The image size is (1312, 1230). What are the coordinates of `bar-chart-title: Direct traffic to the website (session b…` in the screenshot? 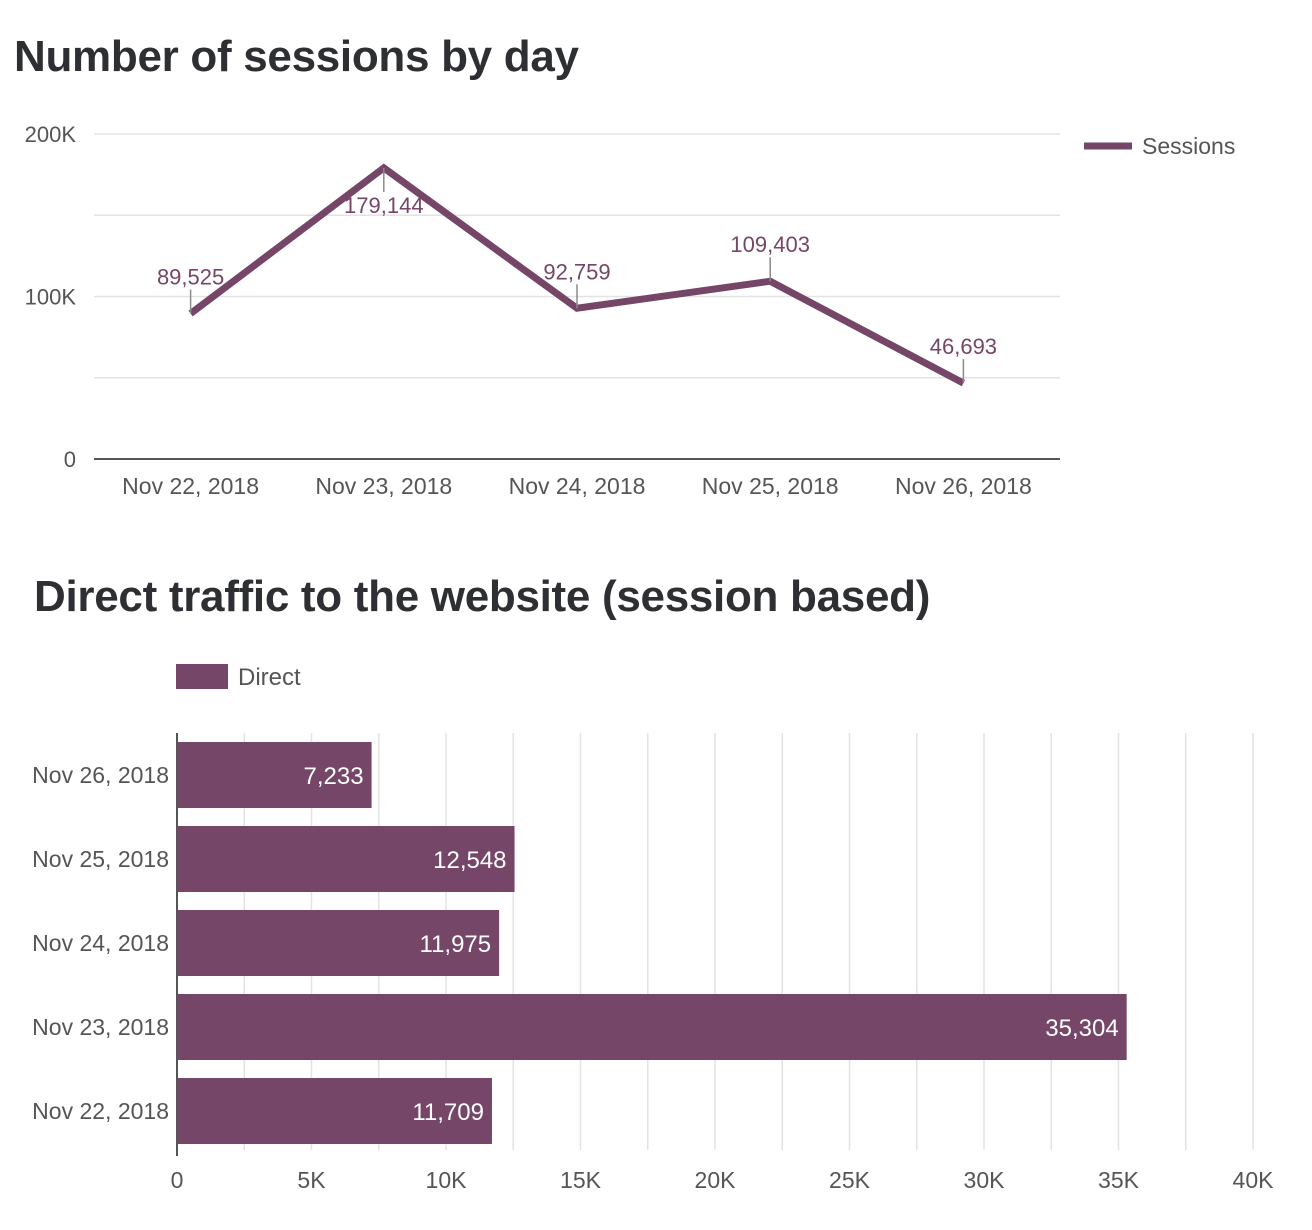 It's located at (482, 596).